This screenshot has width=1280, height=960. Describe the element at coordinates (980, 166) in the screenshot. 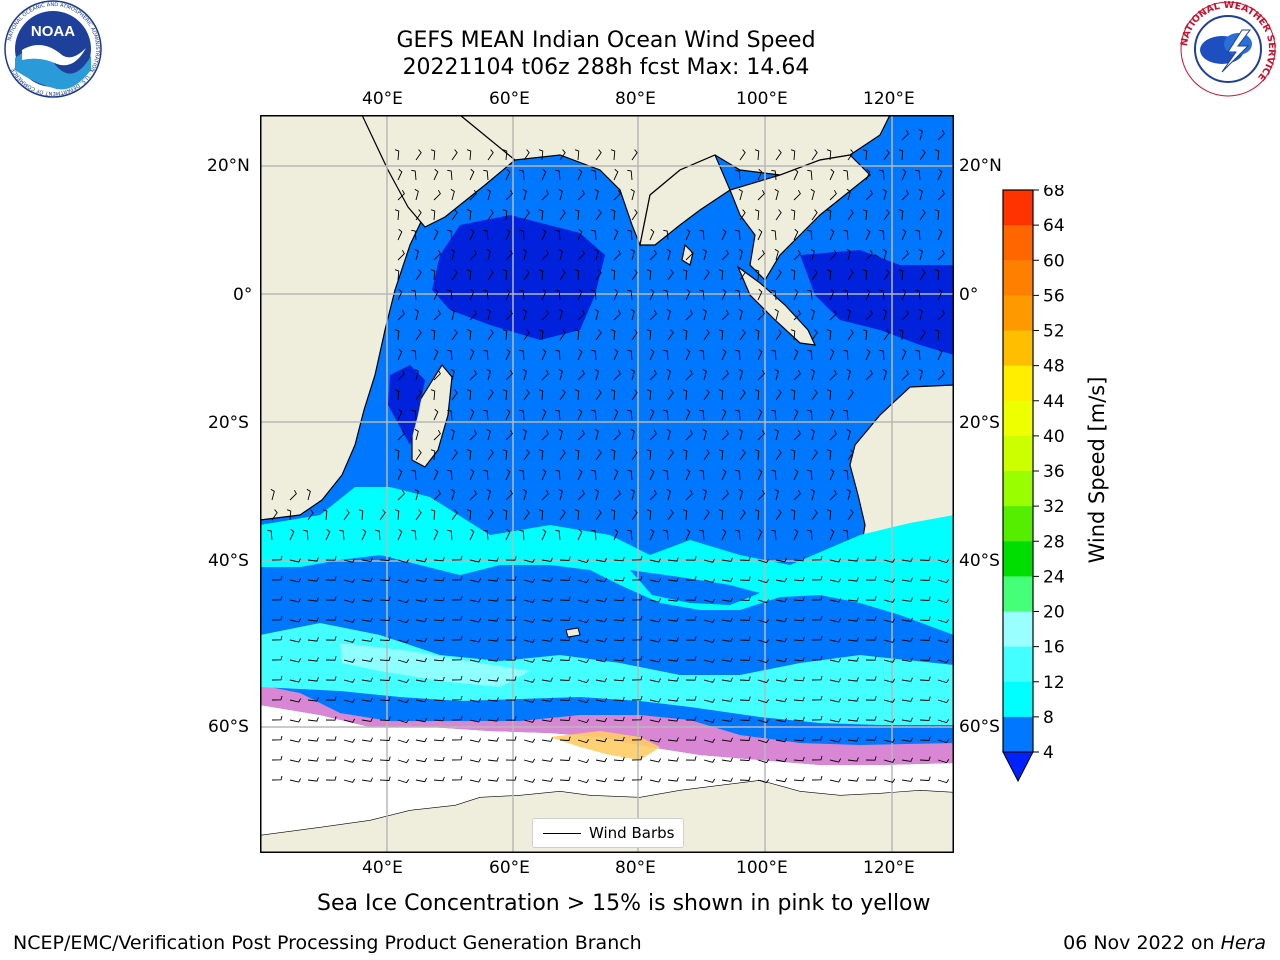

I see `right-lat-label-20n: 20°N` at that location.